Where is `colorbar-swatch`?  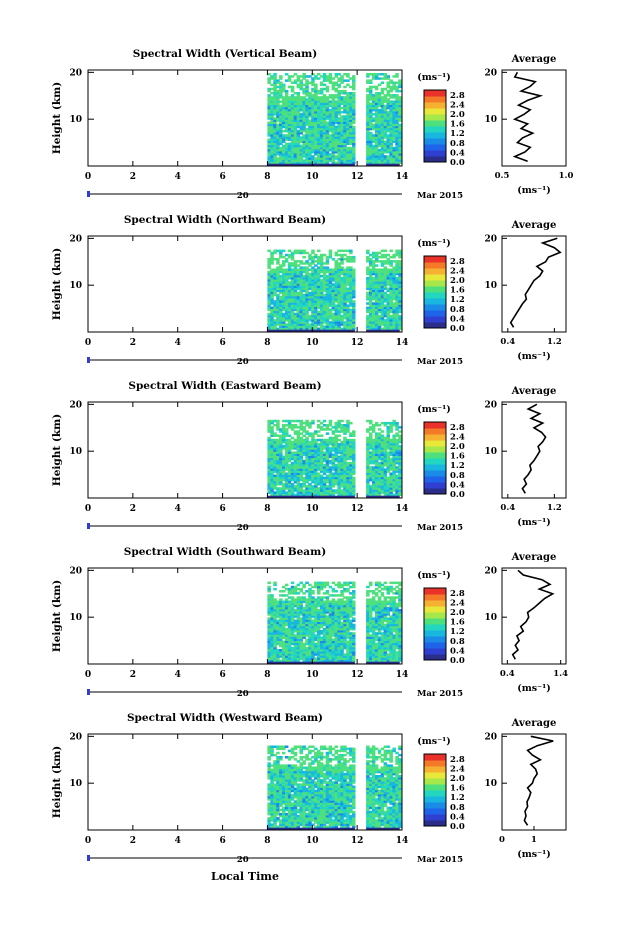
colorbar-swatch is located at coordinates (435, 277).